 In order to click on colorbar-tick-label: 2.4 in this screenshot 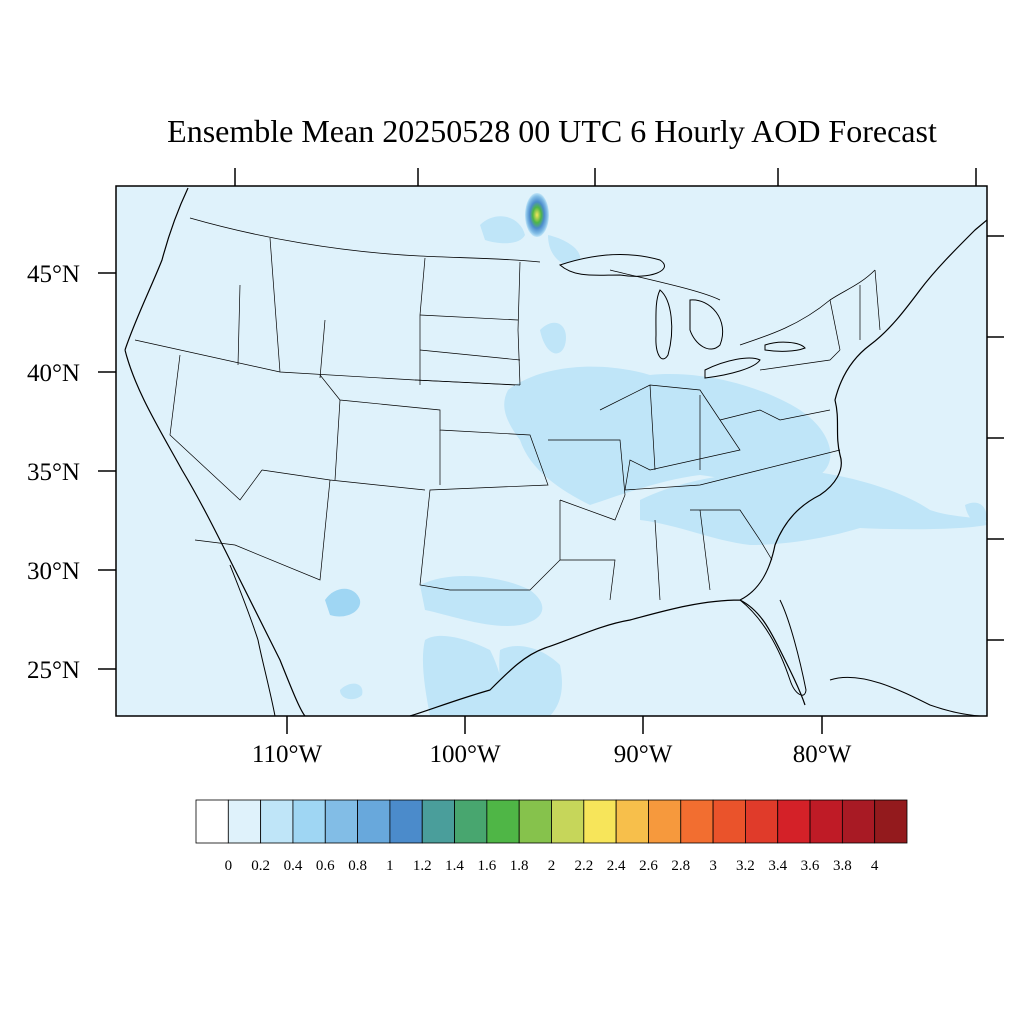, I will do `click(616, 866)`.